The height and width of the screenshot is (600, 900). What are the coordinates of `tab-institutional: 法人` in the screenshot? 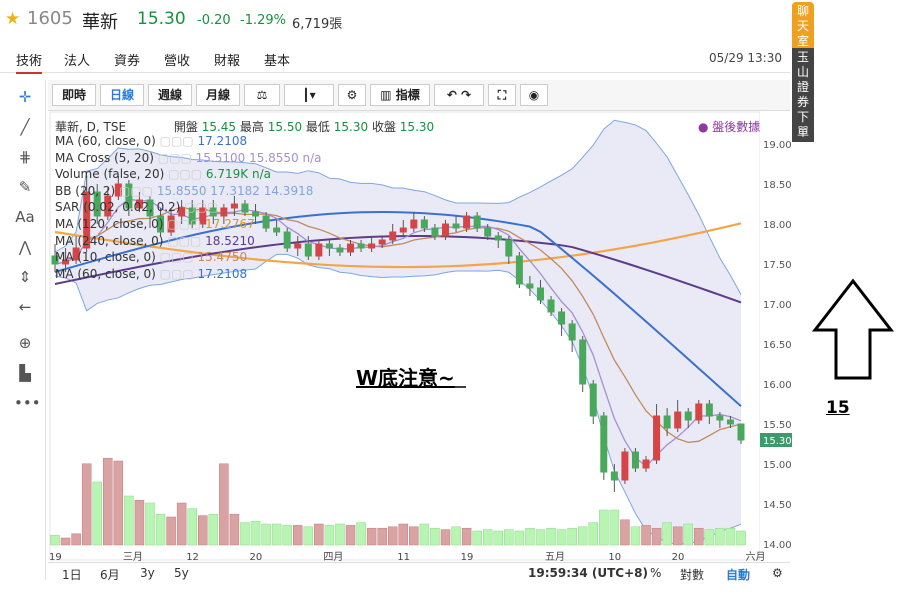 It's located at (77, 61).